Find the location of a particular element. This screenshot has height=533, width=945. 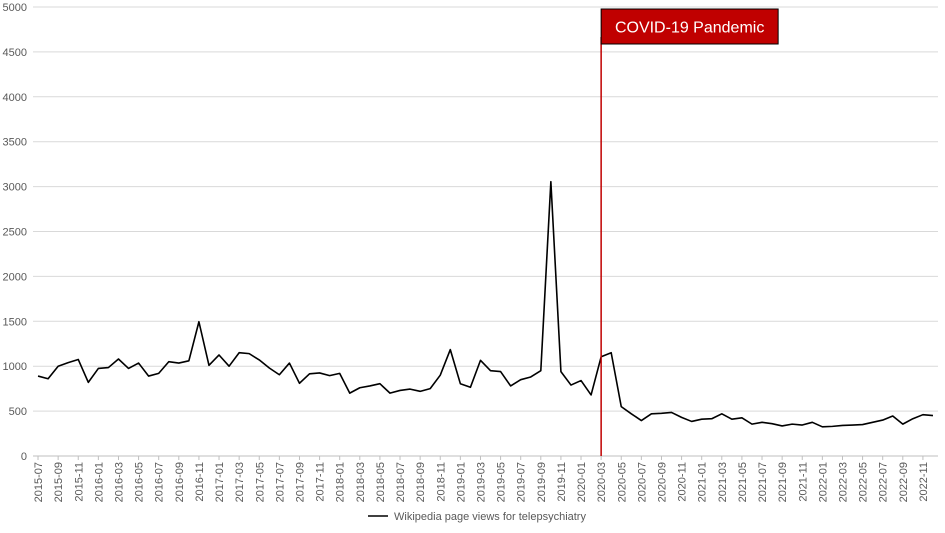

x-tick-label: 2022-11 is located at coordinates (924, 482).